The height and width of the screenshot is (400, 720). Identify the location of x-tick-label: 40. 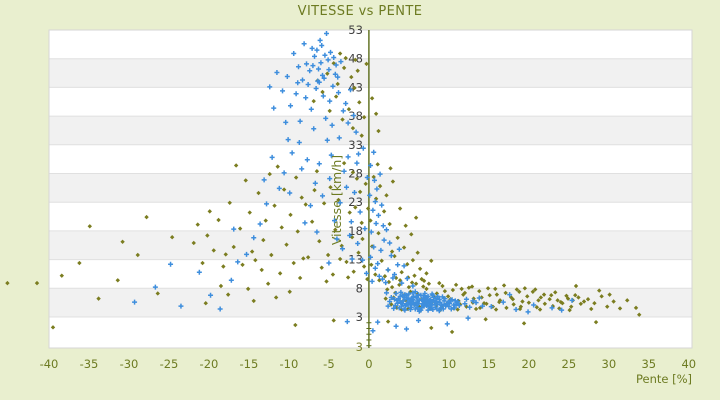
(688, 364).